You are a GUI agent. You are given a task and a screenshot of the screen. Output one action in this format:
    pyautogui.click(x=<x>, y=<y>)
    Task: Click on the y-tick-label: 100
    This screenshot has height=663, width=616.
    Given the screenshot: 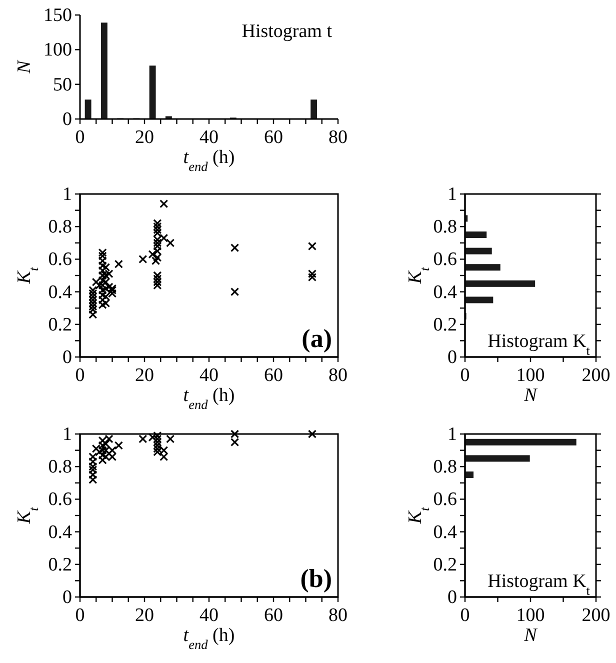 What is the action you would take?
    pyautogui.click(x=58, y=50)
    